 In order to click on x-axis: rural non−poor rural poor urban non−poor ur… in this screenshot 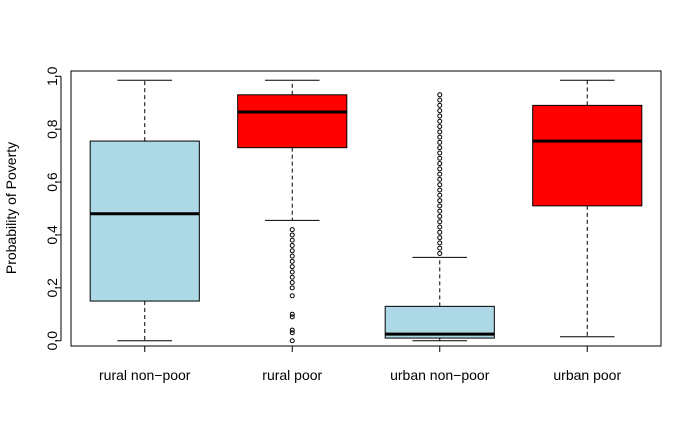, I will do `click(360, 364)`.